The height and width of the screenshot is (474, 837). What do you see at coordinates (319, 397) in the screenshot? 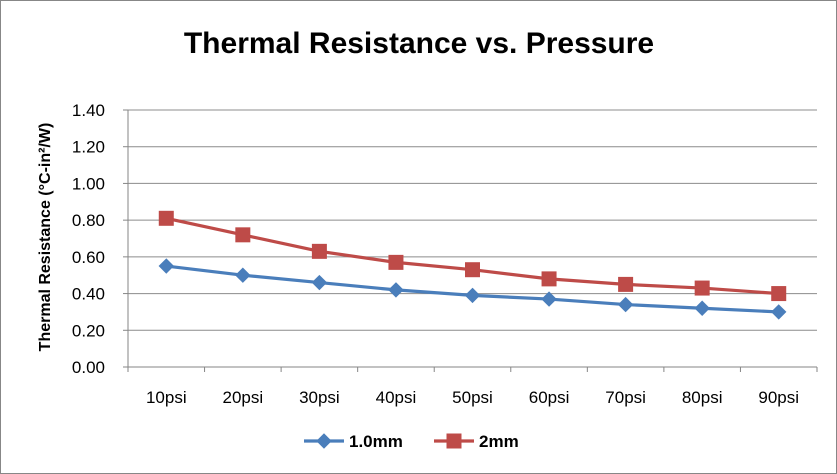
I see `x-tick-label: 30psi` at bounding box center [319, 397].